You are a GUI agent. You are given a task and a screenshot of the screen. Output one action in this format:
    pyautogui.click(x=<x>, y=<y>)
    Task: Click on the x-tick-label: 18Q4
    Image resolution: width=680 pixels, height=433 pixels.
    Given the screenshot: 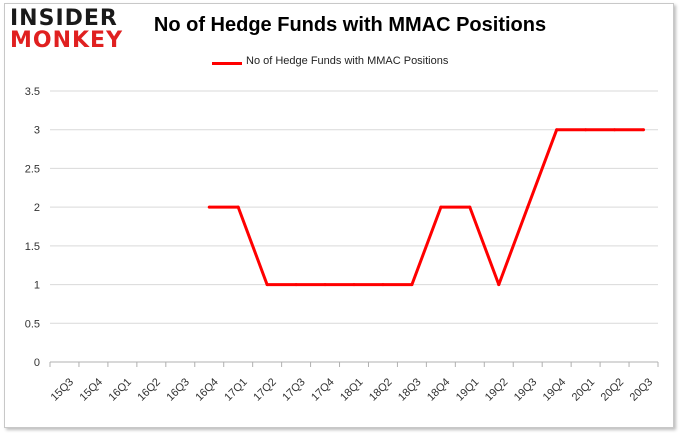 What is the action you would take?
    pyautogui.click(x=439, y=390)
    